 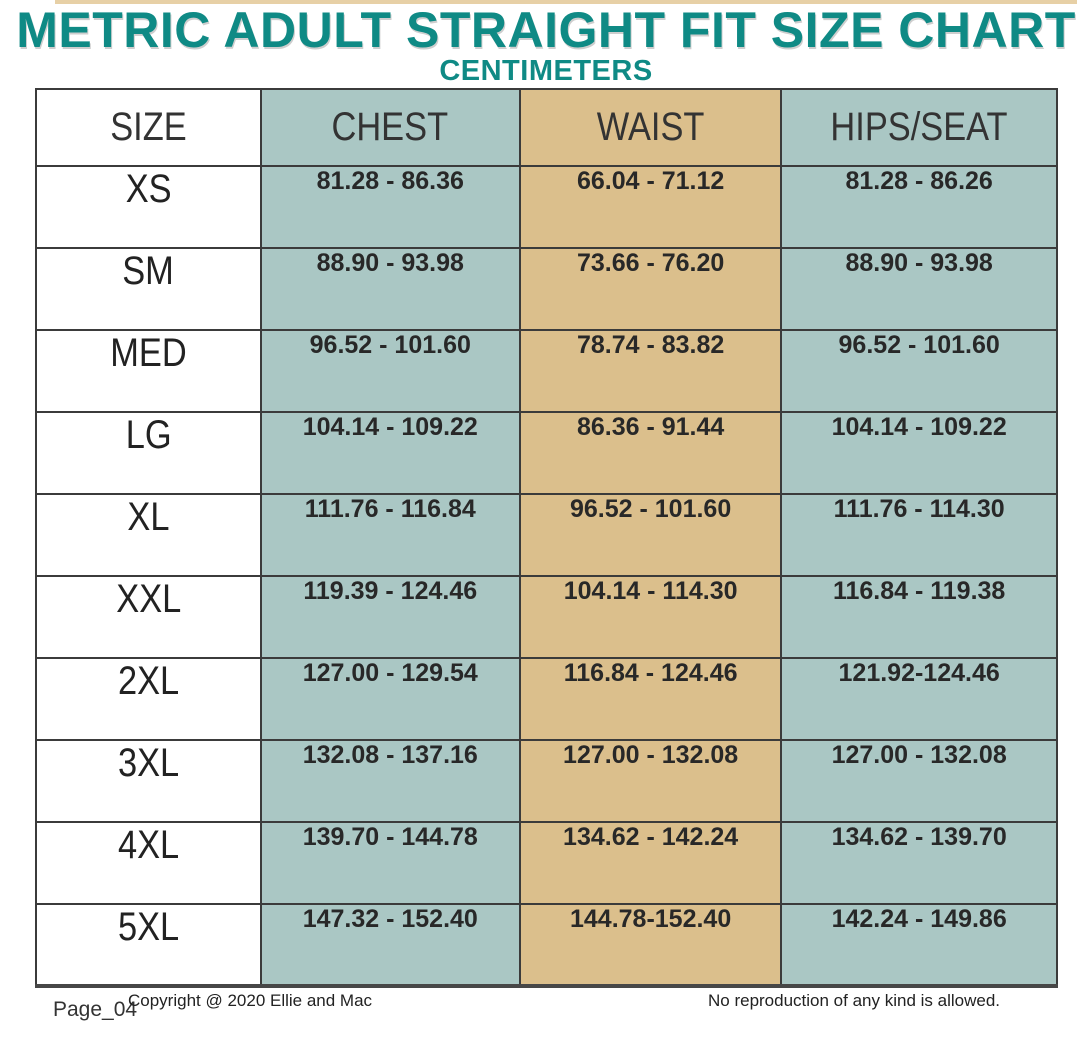 I want to click on waist-value: 144.78-152.40, so click(x=650, y=945).